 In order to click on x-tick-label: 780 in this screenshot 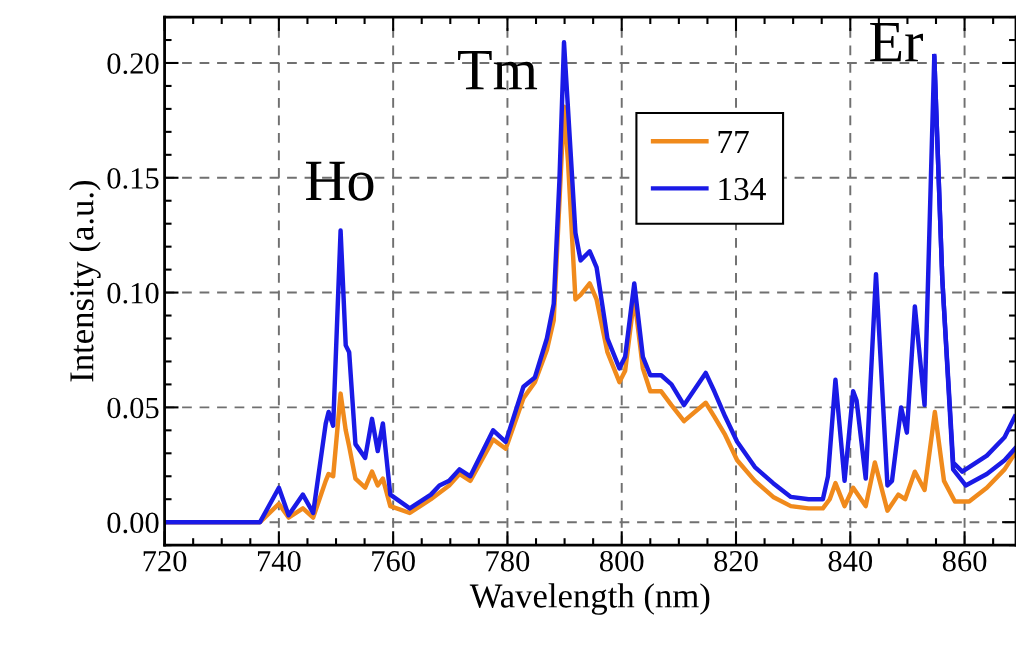, I will do `click(508, 561)`.